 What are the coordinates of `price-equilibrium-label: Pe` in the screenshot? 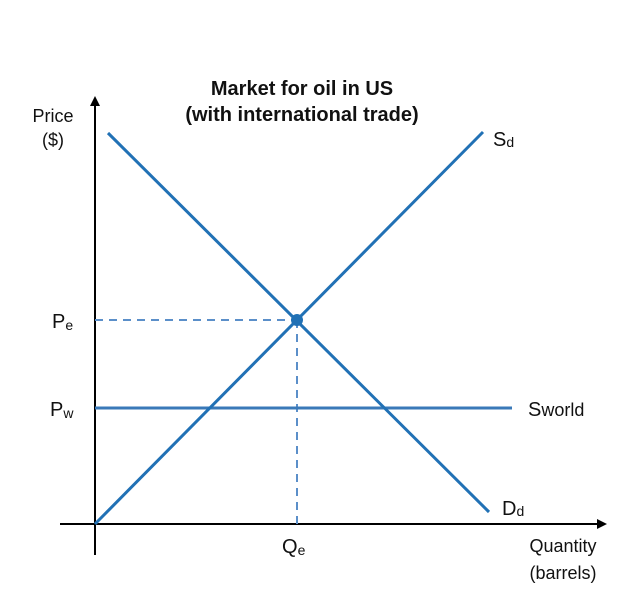 It's located at (62, 322).